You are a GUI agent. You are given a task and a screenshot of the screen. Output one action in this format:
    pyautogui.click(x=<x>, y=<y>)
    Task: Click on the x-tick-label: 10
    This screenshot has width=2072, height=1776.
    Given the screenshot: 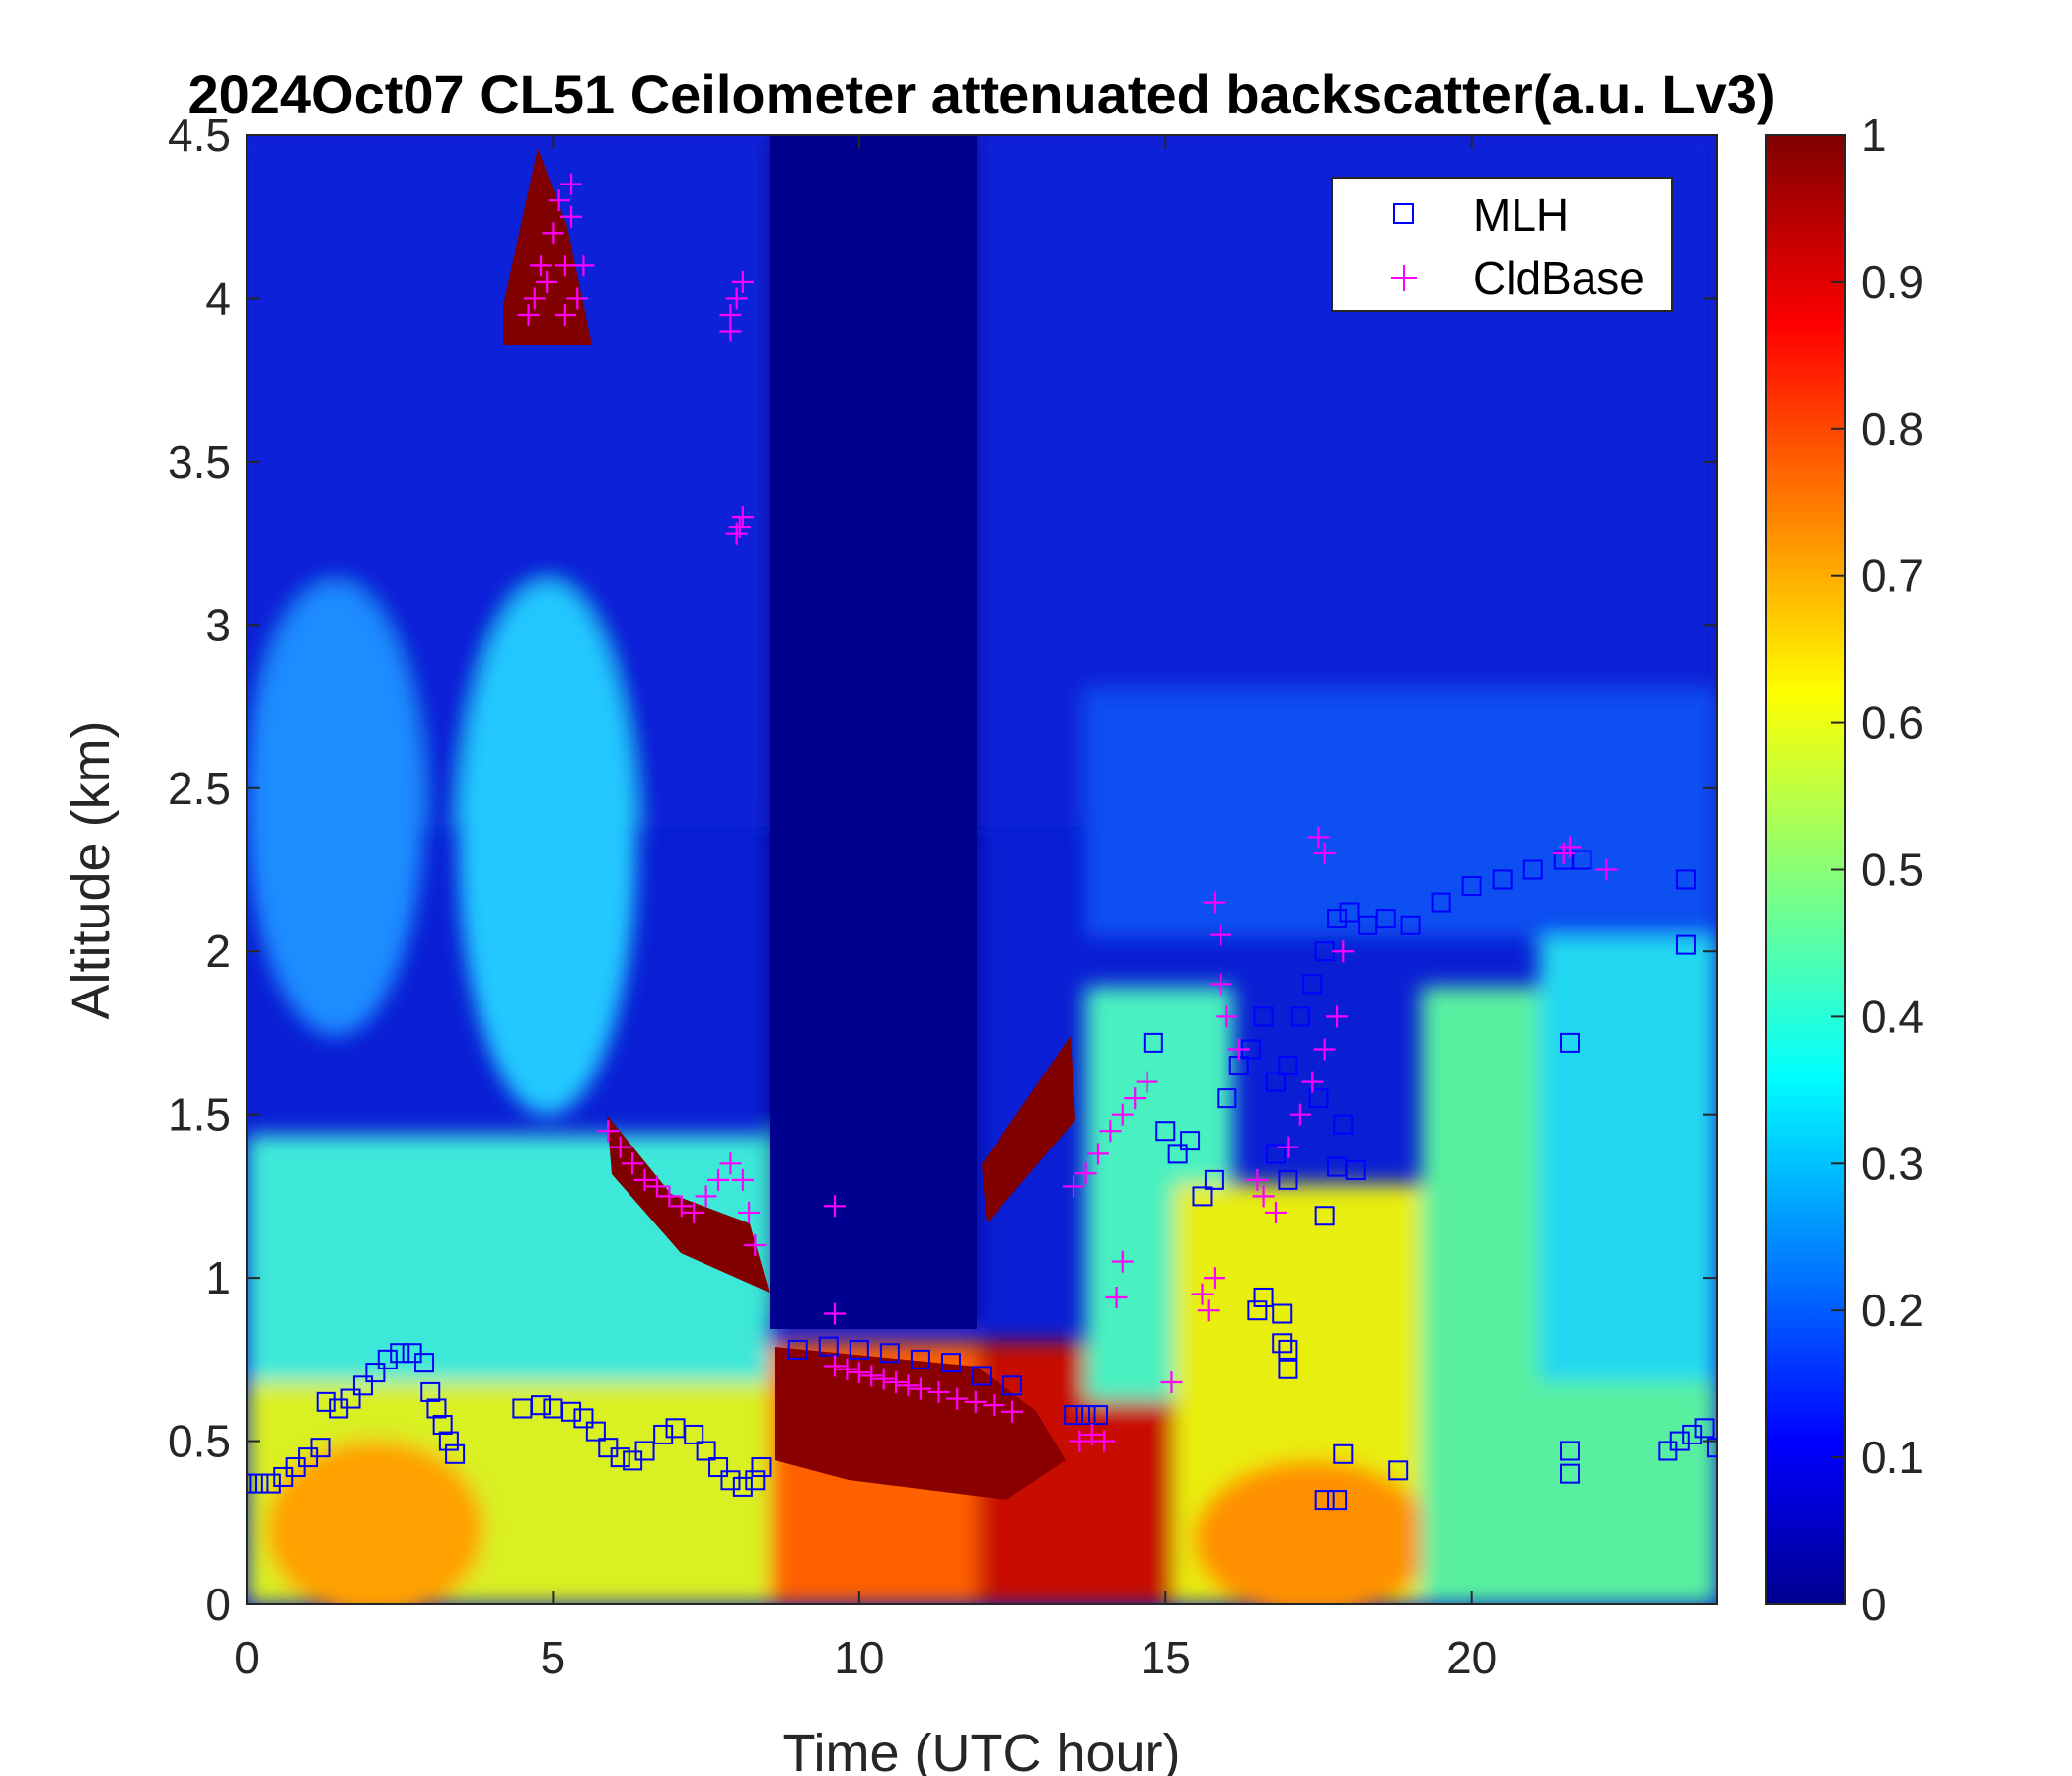 What is the action you would take?
    pyautogui.click(x=859, y=1658)
    